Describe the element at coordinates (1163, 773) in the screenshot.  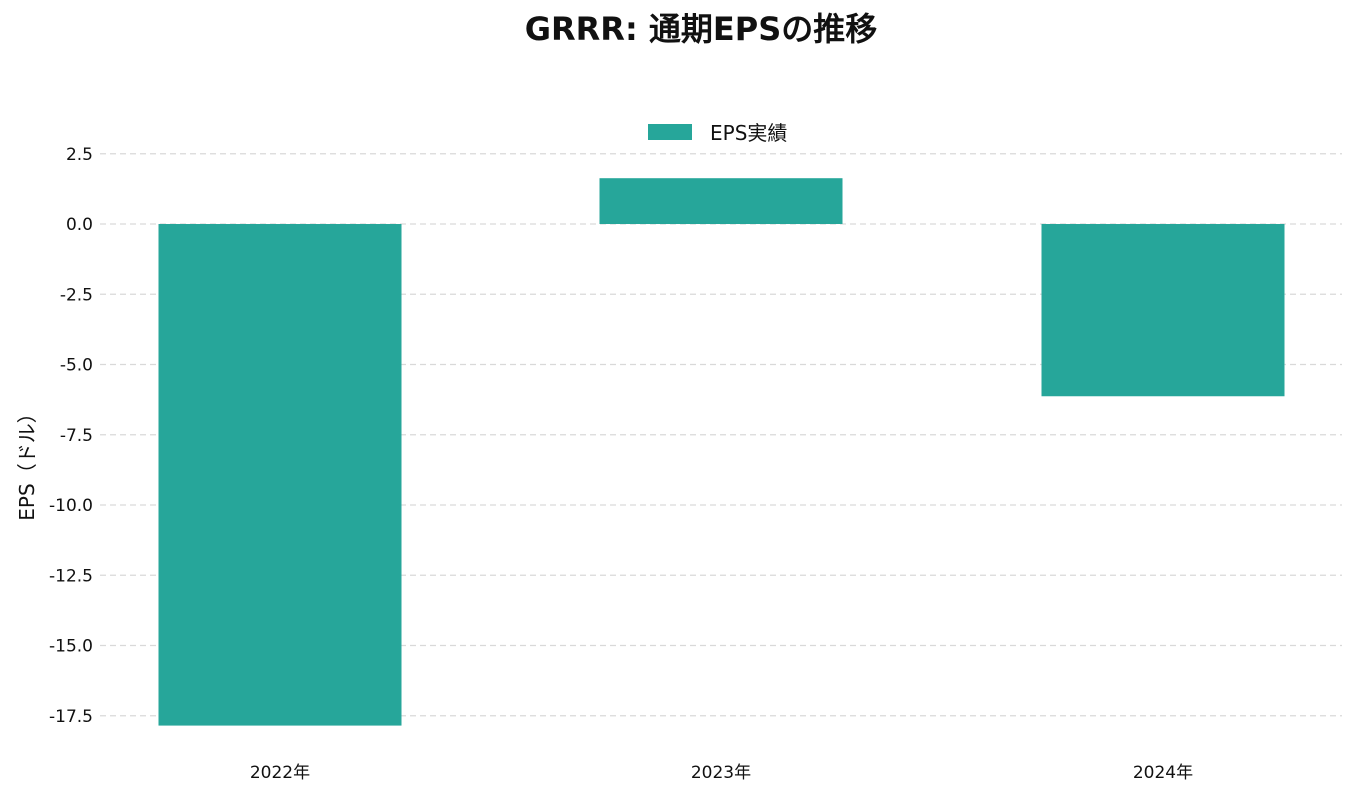
I see `x-tick-label: 2024年` at that location.